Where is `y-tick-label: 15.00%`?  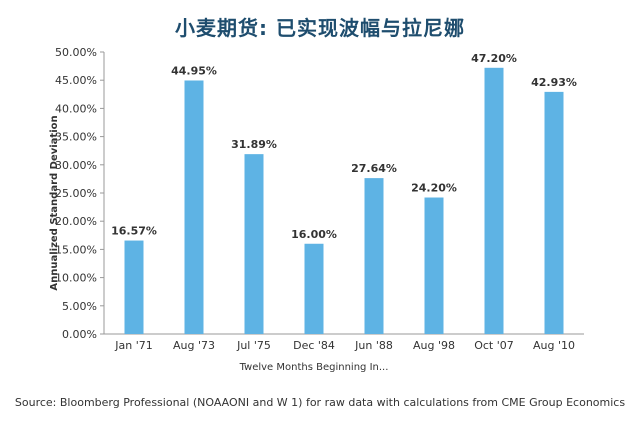
y-tick-label: 15.00% is located at coordinates (76, 249).